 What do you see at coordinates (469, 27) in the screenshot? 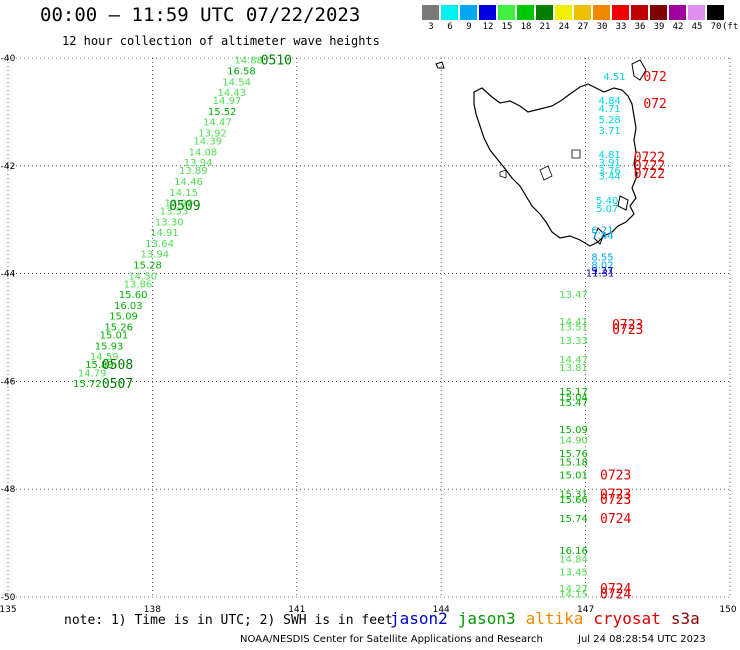
I see `legend-label: 9` at bounding box center [469, 27].